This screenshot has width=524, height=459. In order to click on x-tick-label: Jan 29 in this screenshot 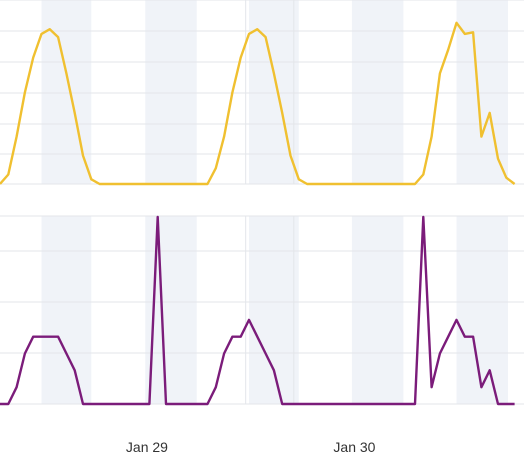, I will do `click(147, 447)`.